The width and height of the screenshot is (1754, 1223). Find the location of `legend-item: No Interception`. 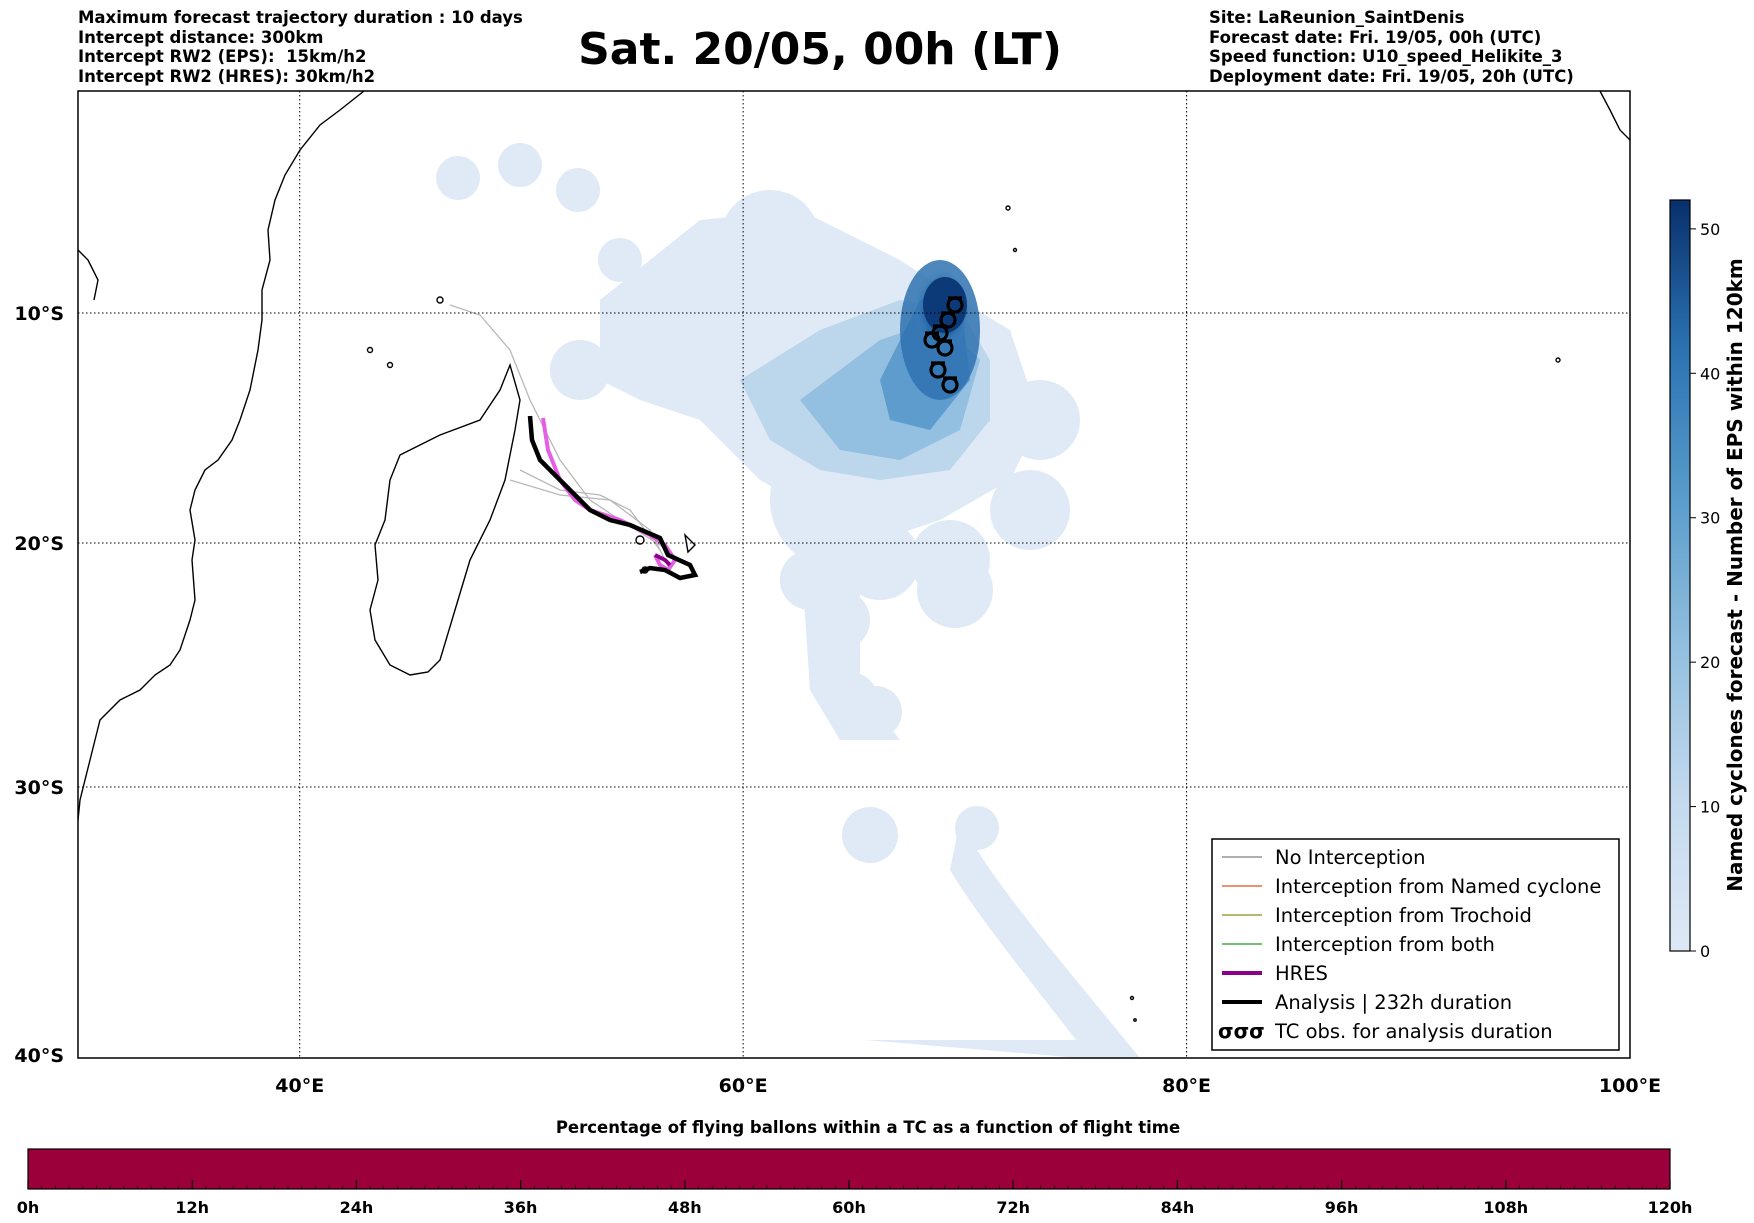

legend-item: No Interception is located at coordinates (1324, 857).